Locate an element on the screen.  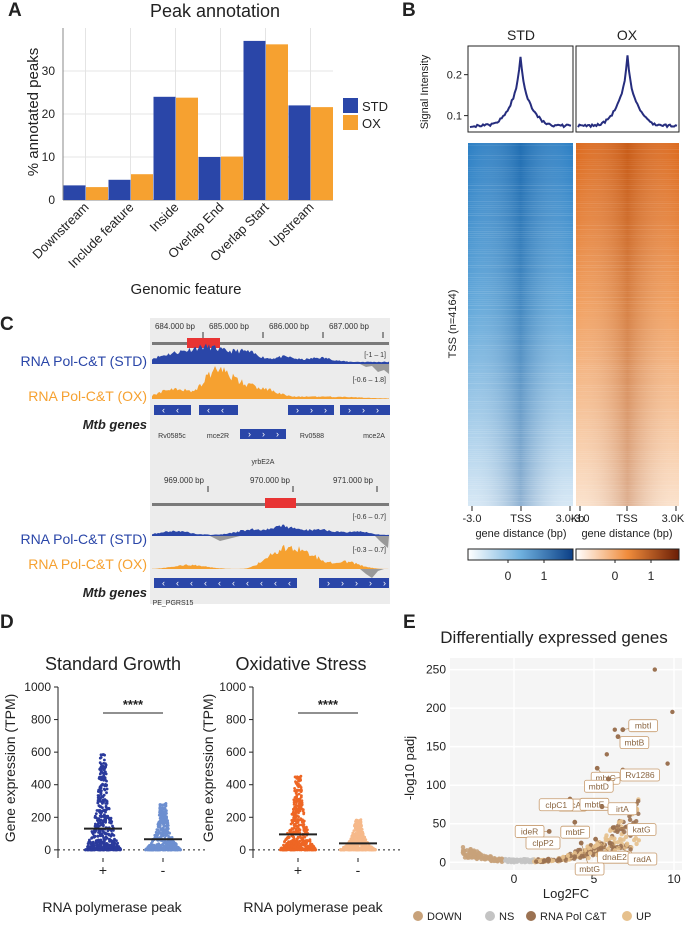
point-e-mbtF is located at coordinates (575, 822).